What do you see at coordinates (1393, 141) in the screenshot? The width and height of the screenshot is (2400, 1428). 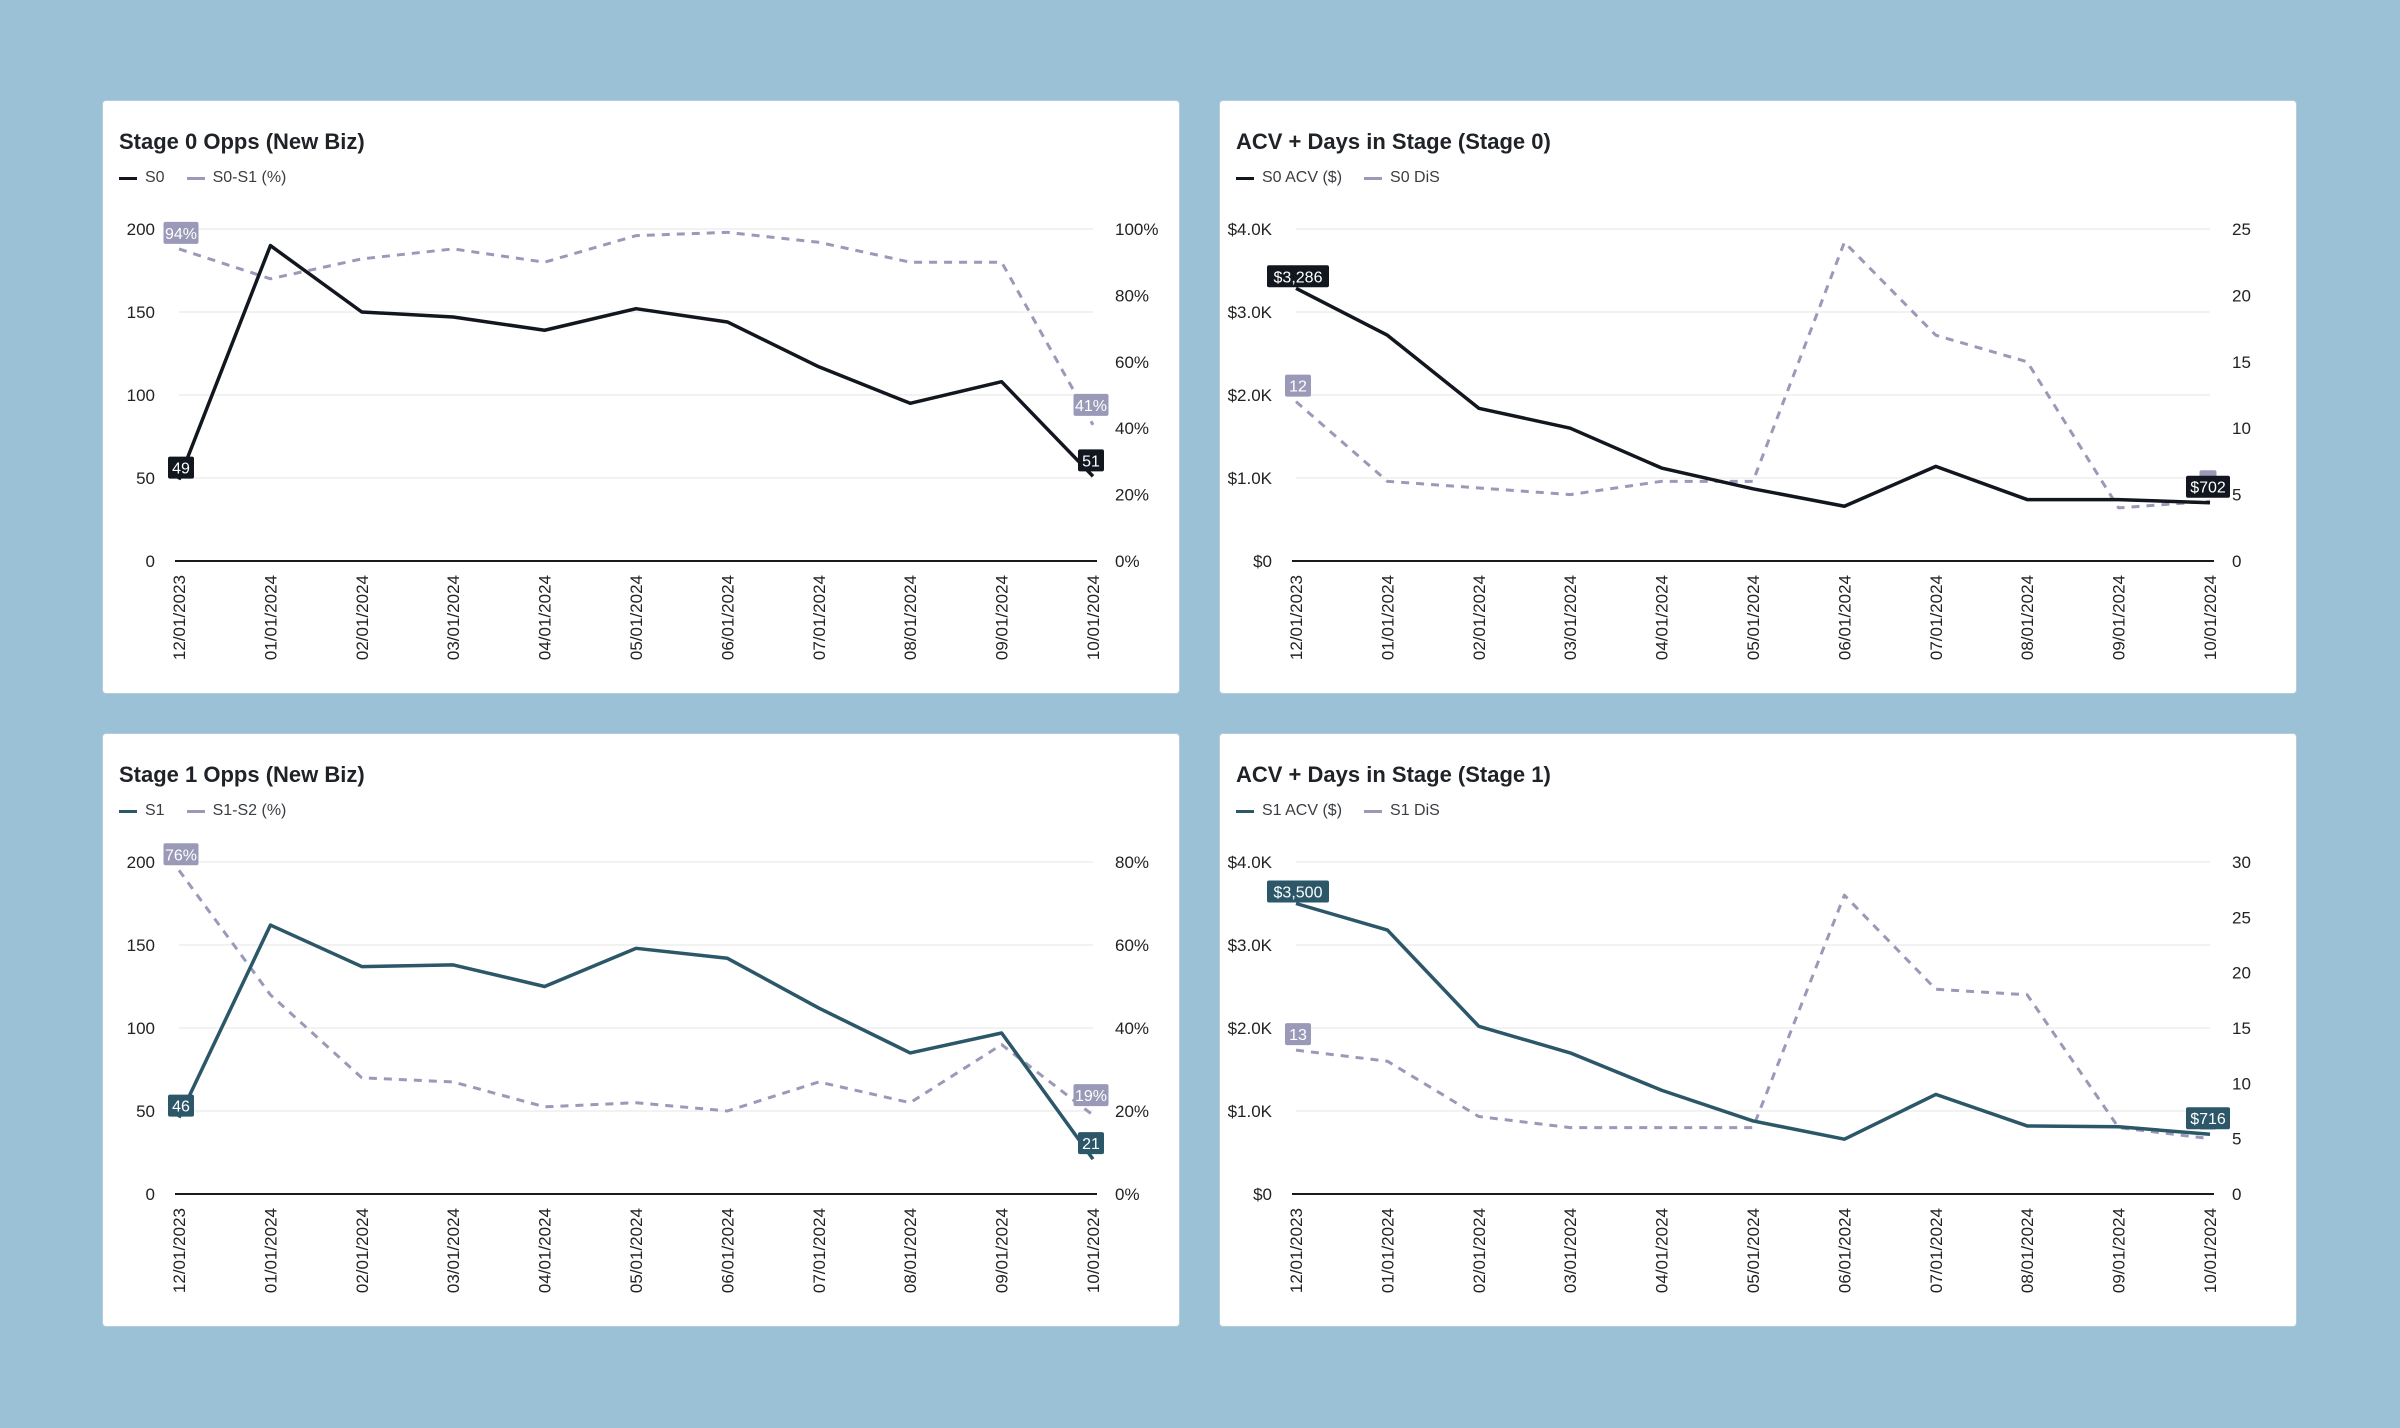 I see `chart-title: ACV + Days in Stage (Stage 0)` at bounding box center [1393, 141].